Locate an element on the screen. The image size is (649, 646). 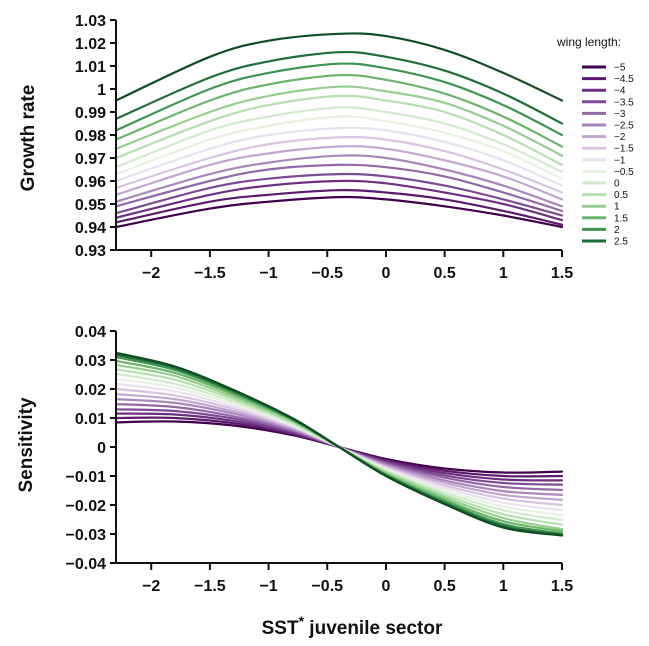
growth-y-tick-label: 0.97 is located at coordinates (90, 159).